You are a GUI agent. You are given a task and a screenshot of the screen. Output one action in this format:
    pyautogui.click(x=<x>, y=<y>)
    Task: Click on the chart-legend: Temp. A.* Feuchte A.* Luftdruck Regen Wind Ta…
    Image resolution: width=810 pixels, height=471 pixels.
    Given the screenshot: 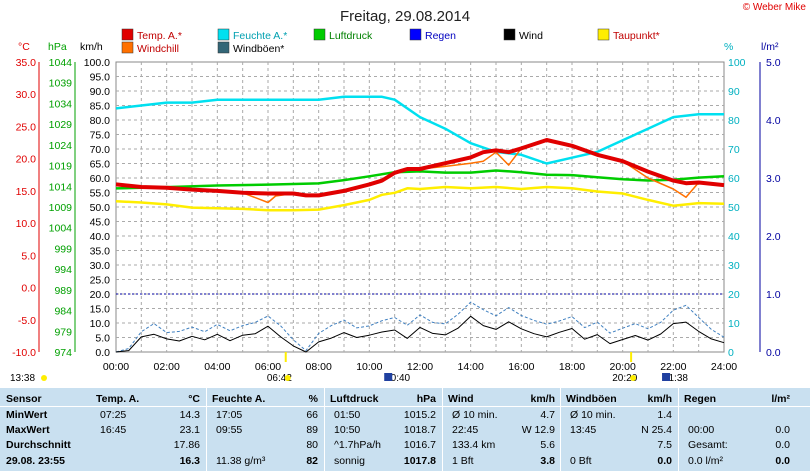 What is the action you would take?
    pyautogui.click(x=390, y=41)
    